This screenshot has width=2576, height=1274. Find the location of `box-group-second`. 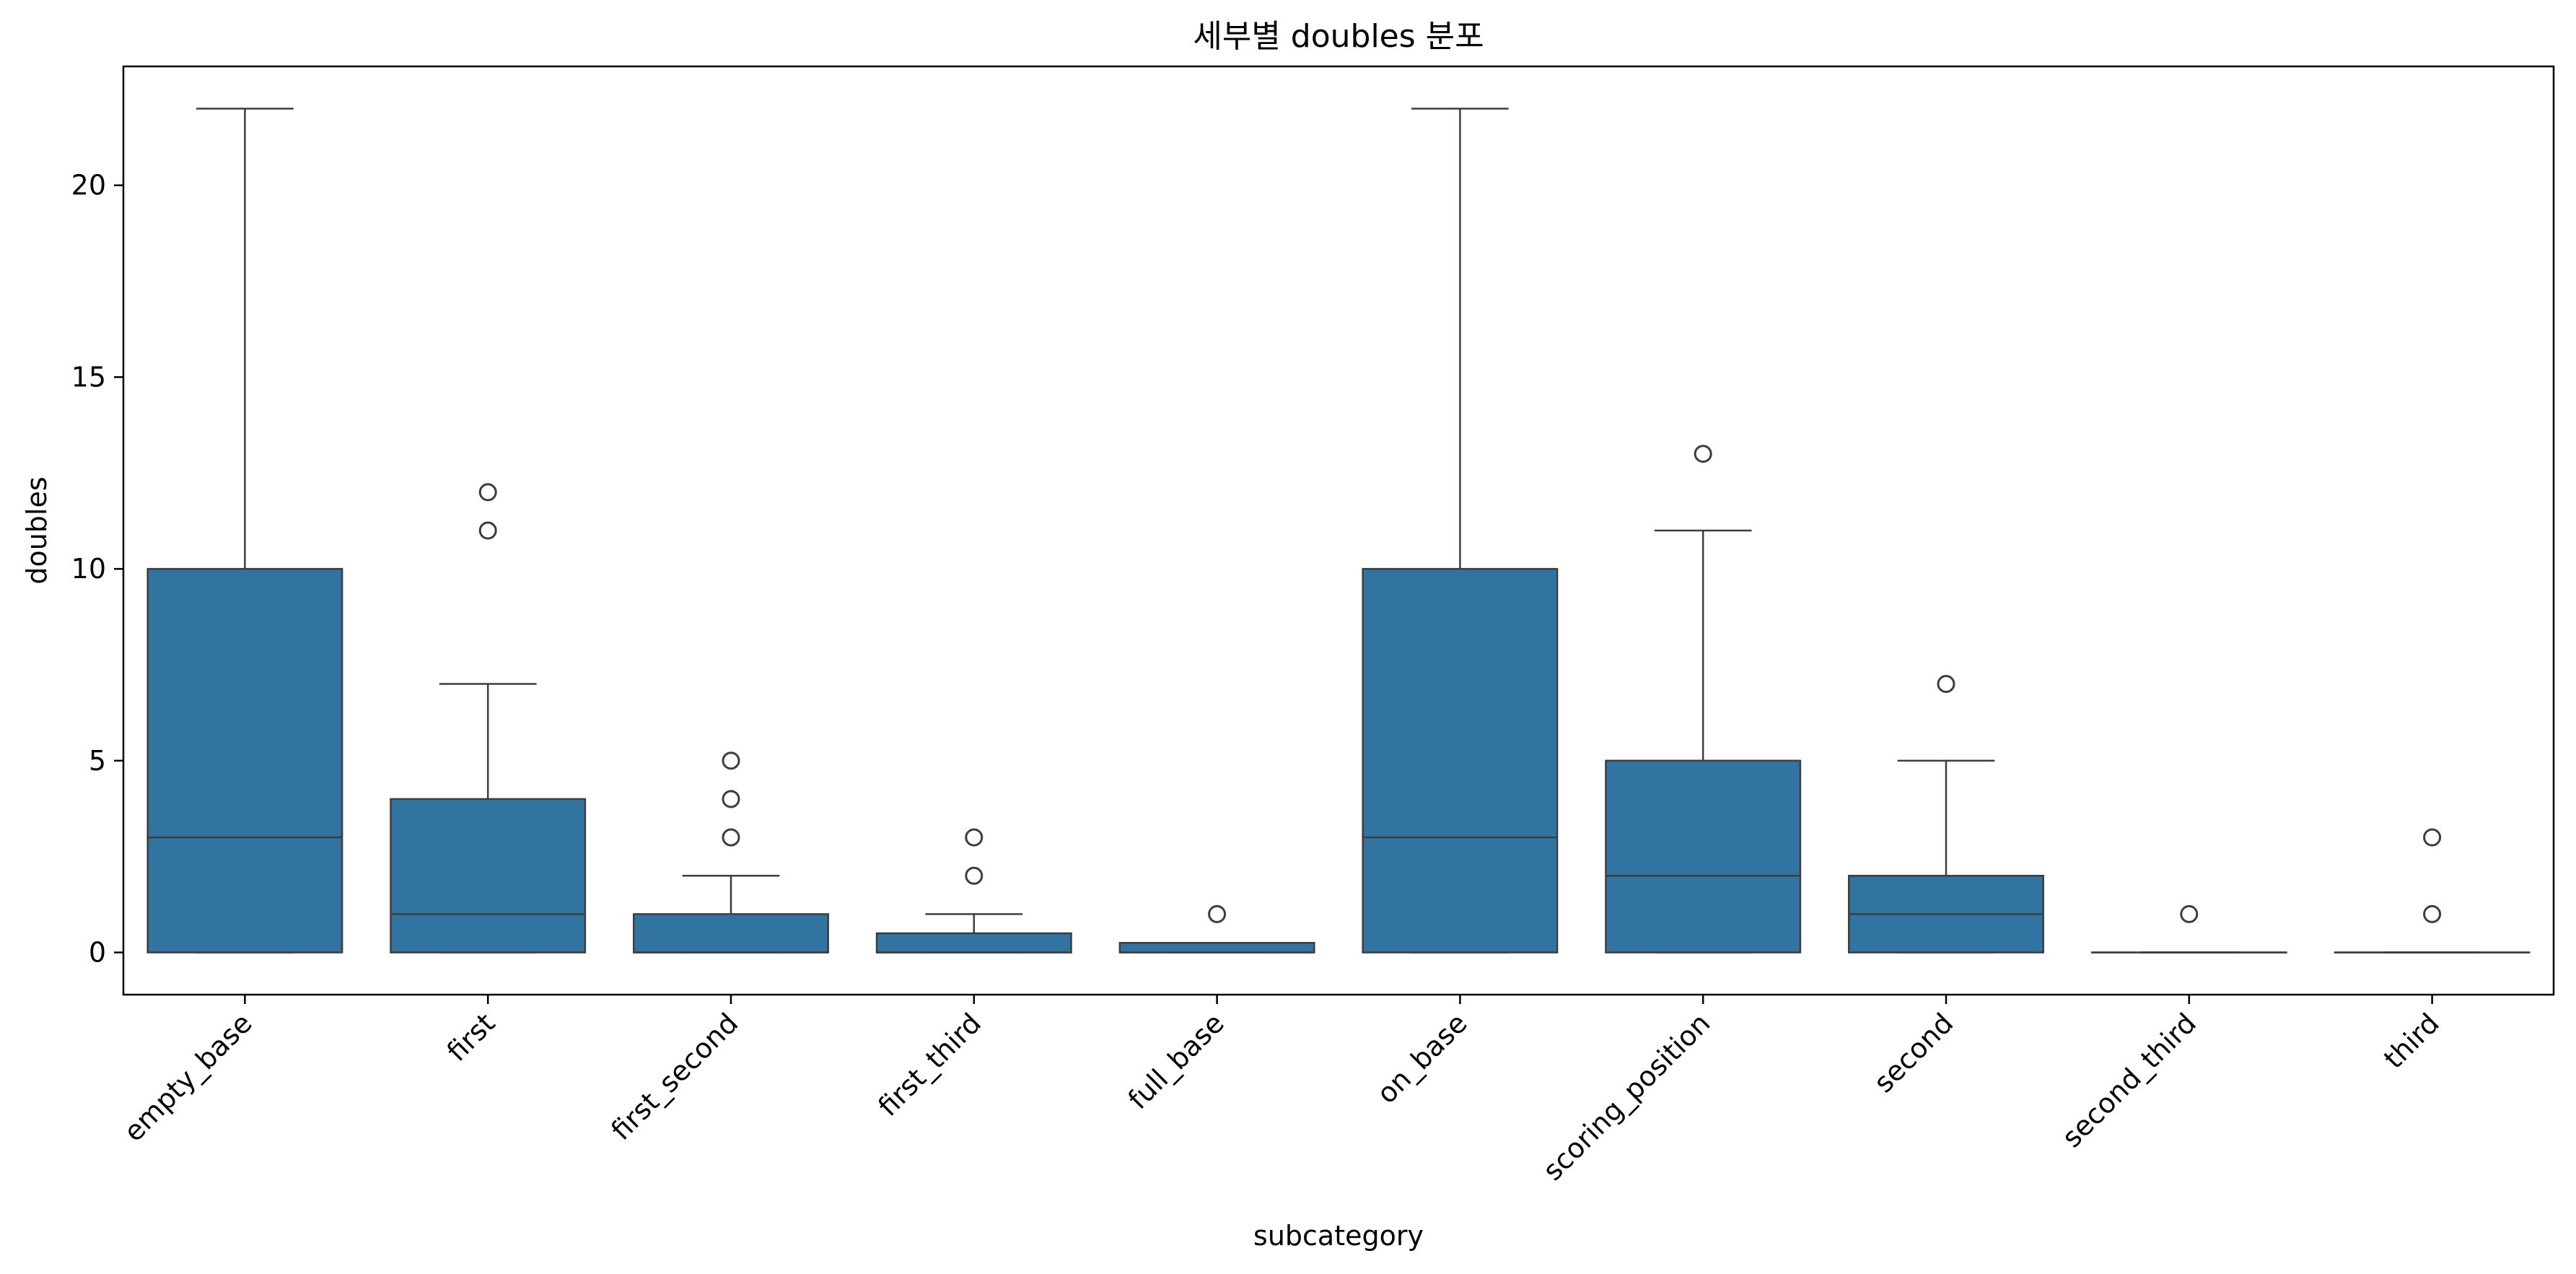

box-group-second is located at coordinates (1946, 814).